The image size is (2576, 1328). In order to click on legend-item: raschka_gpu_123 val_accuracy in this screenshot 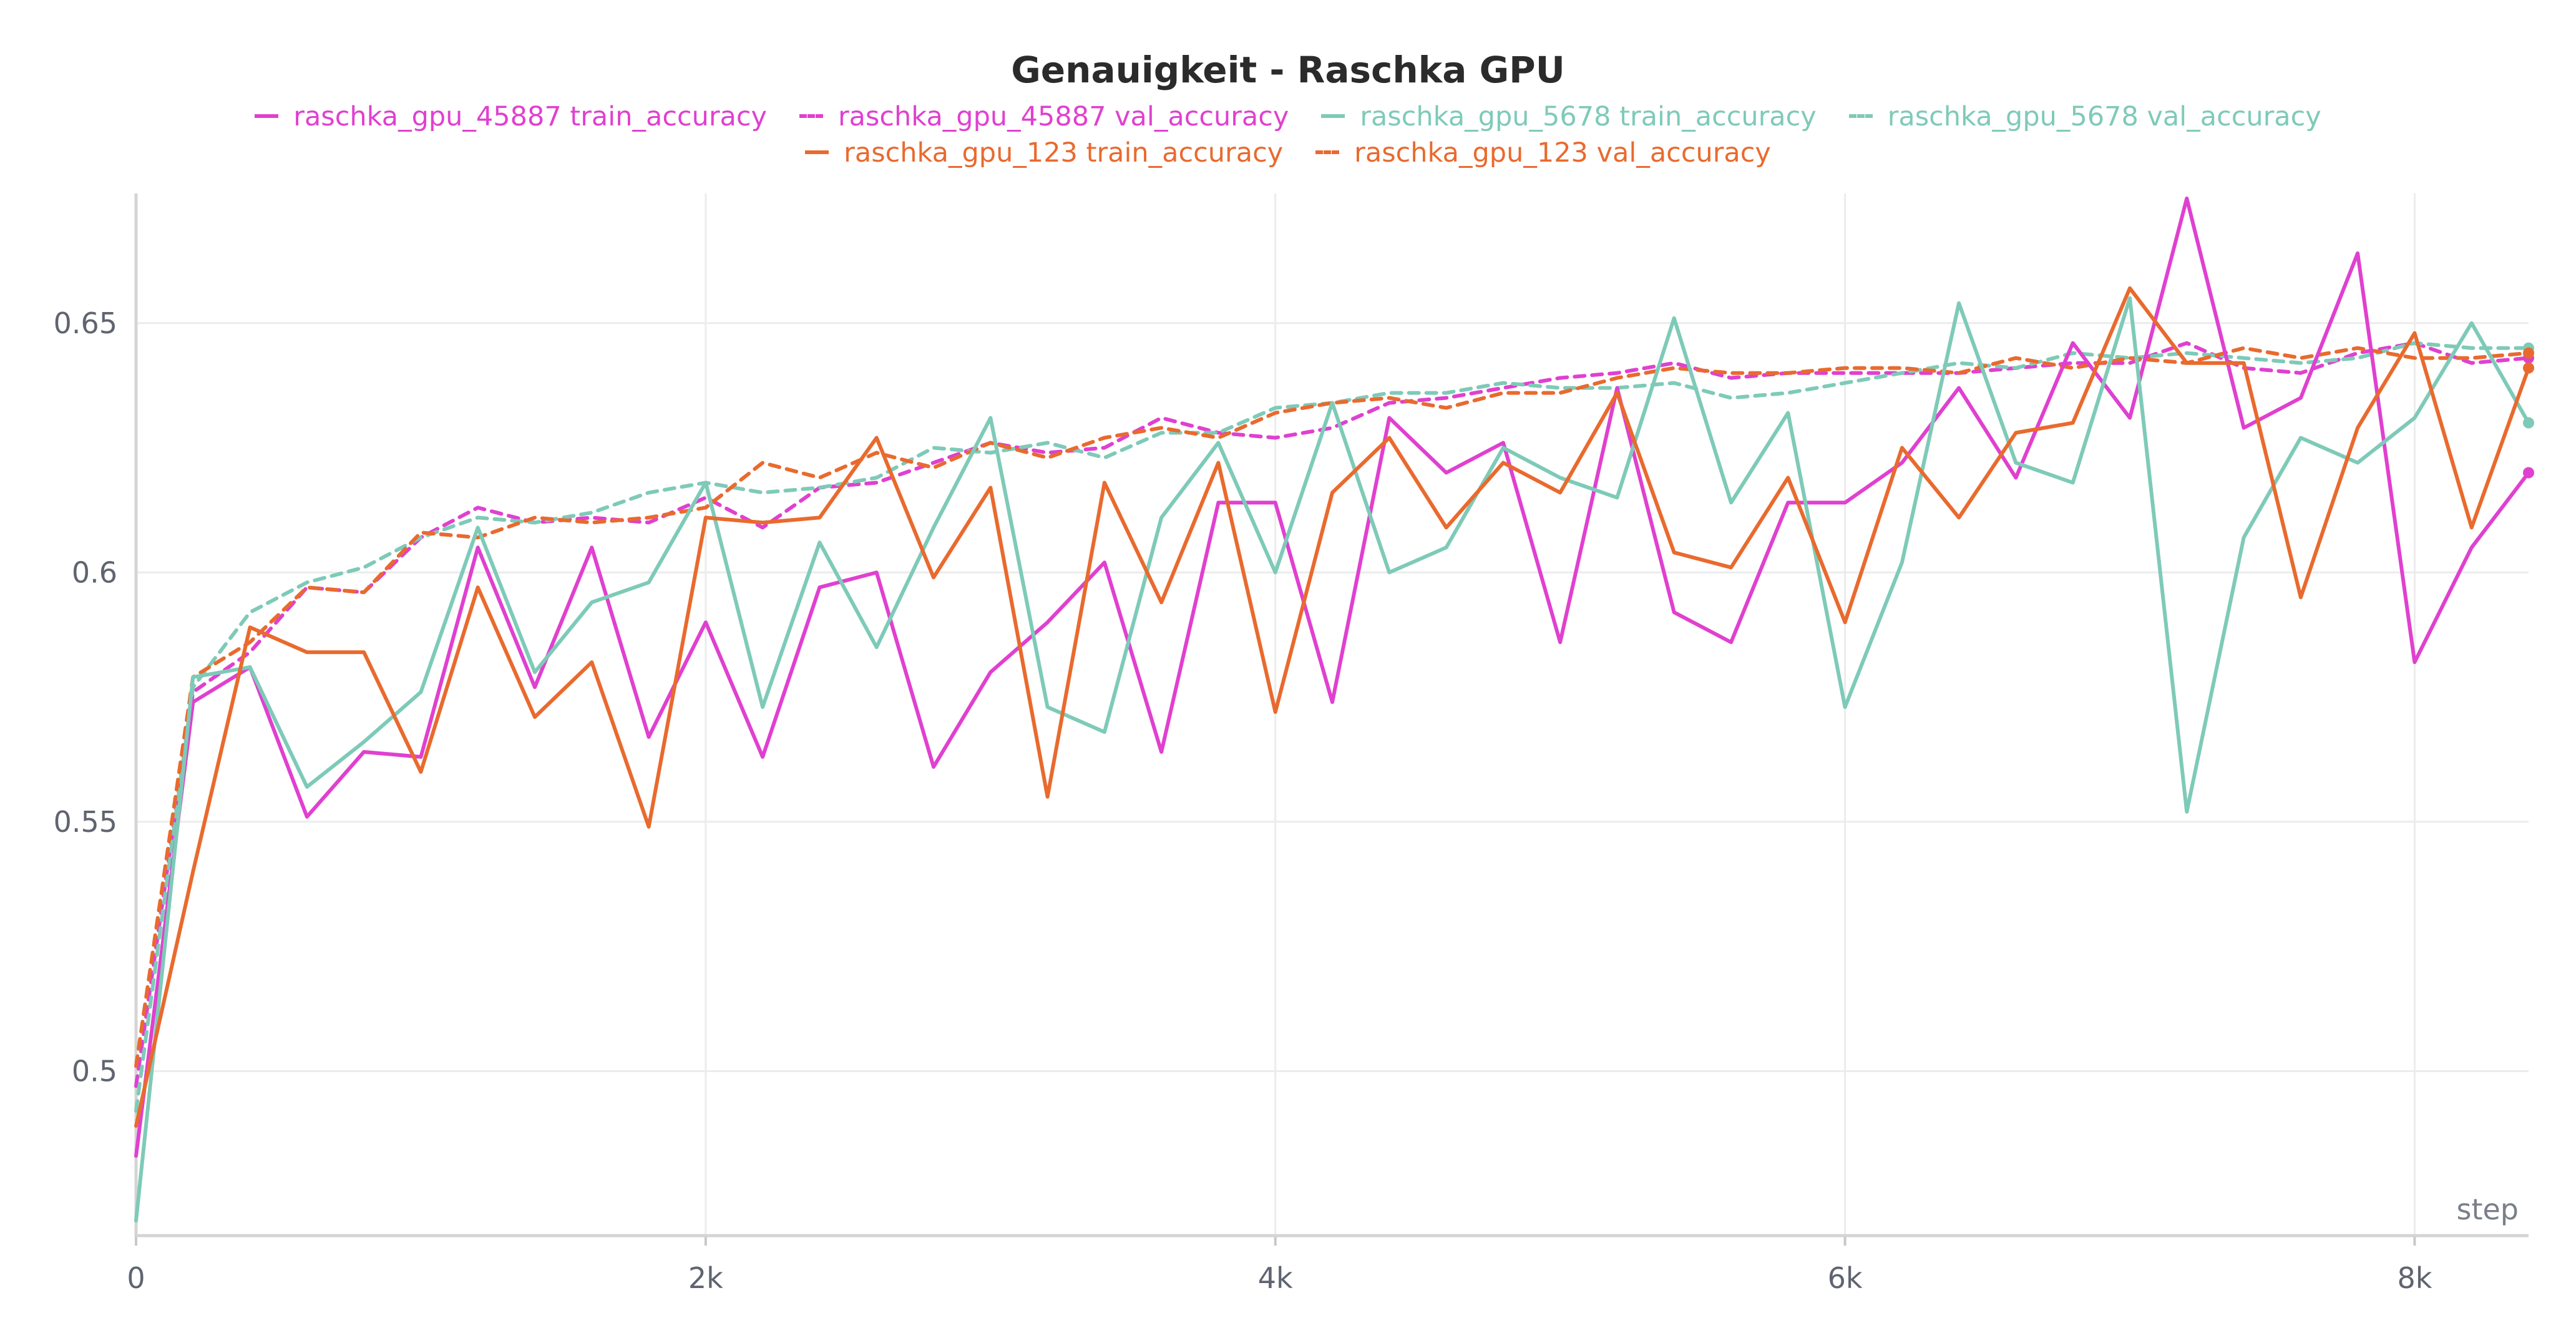, I will do `click(1543, 153)`.